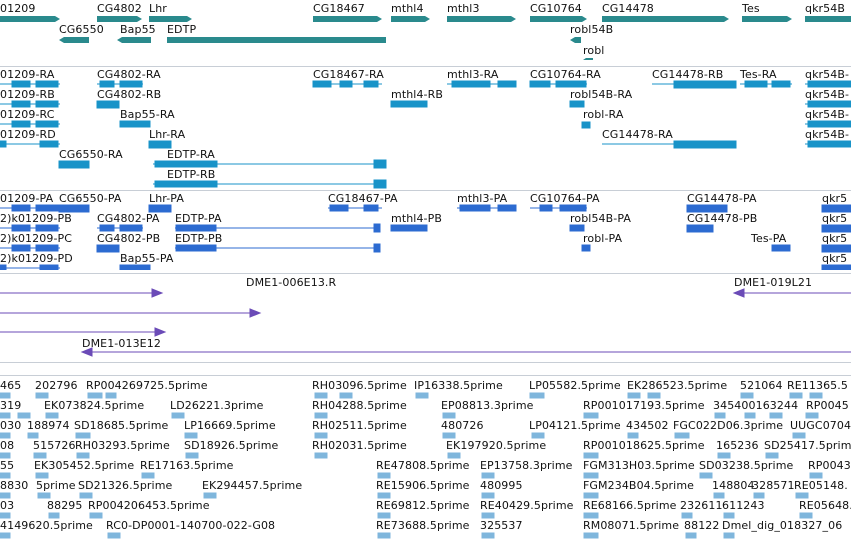 This screenshot has width=851, height=542. What do you see at coordinates (94, 405) in the screenshot?
I see `est-label: EK073824.5prime` at bounding box center [94, 405].